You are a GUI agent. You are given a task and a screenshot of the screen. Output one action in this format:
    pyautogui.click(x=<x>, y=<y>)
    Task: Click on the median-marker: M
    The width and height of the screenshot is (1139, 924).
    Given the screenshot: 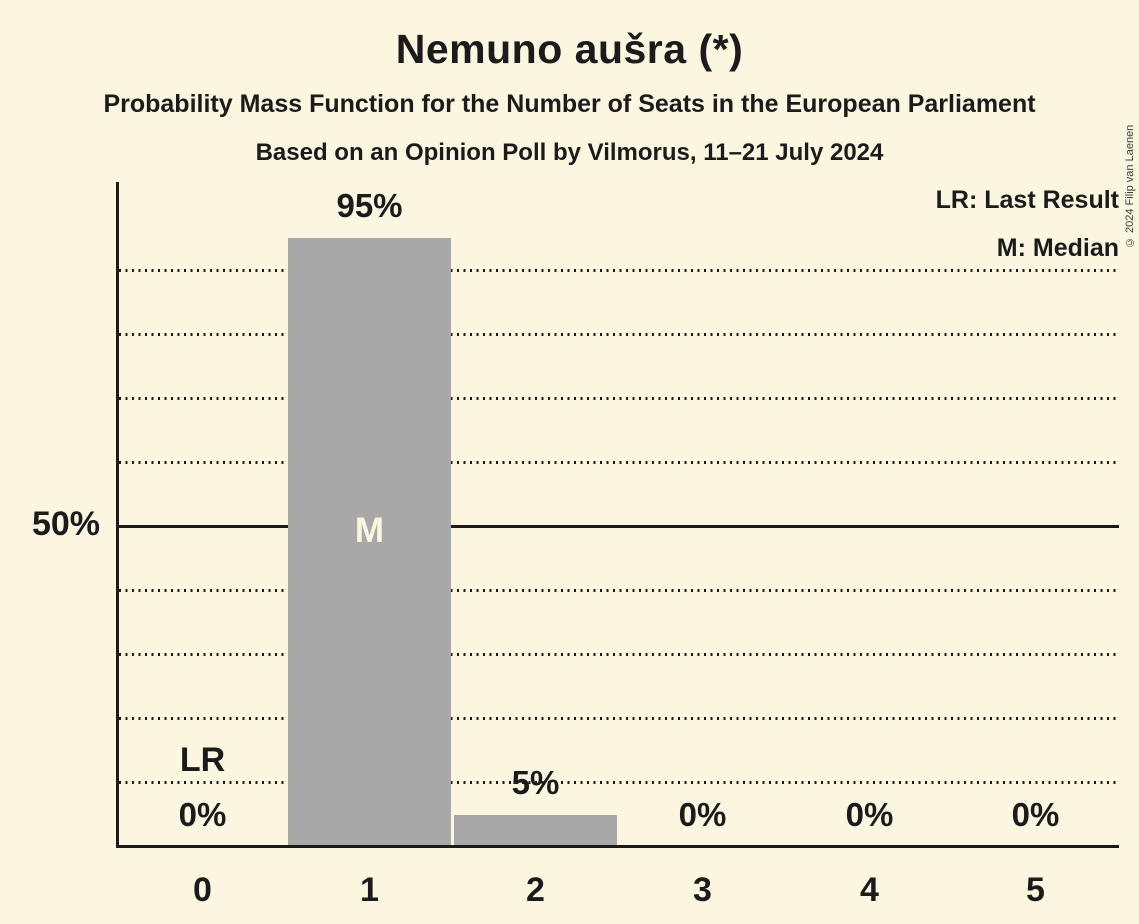 What is the action you would take?
    pyautogui.click(x=369, y=530)
    